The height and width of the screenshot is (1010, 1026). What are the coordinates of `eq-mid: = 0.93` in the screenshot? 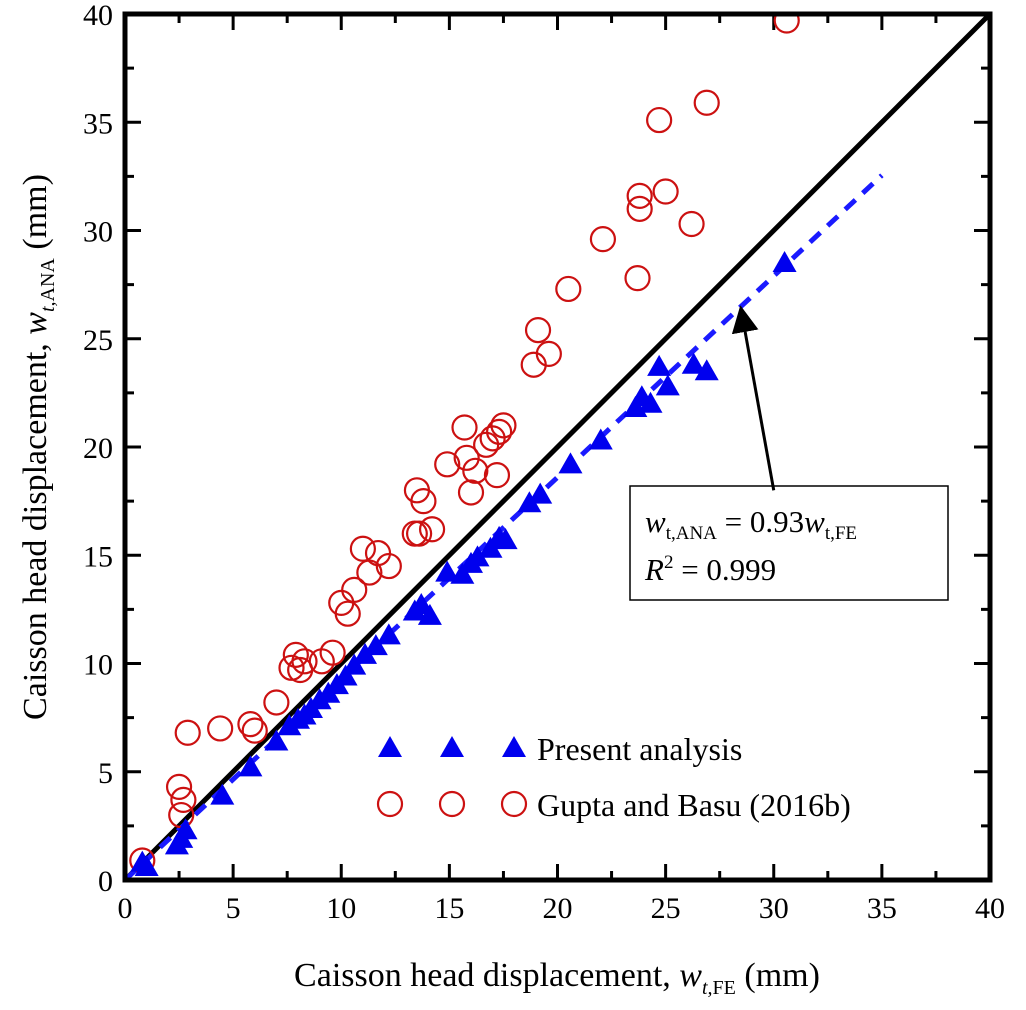 It's located at (760, 521).